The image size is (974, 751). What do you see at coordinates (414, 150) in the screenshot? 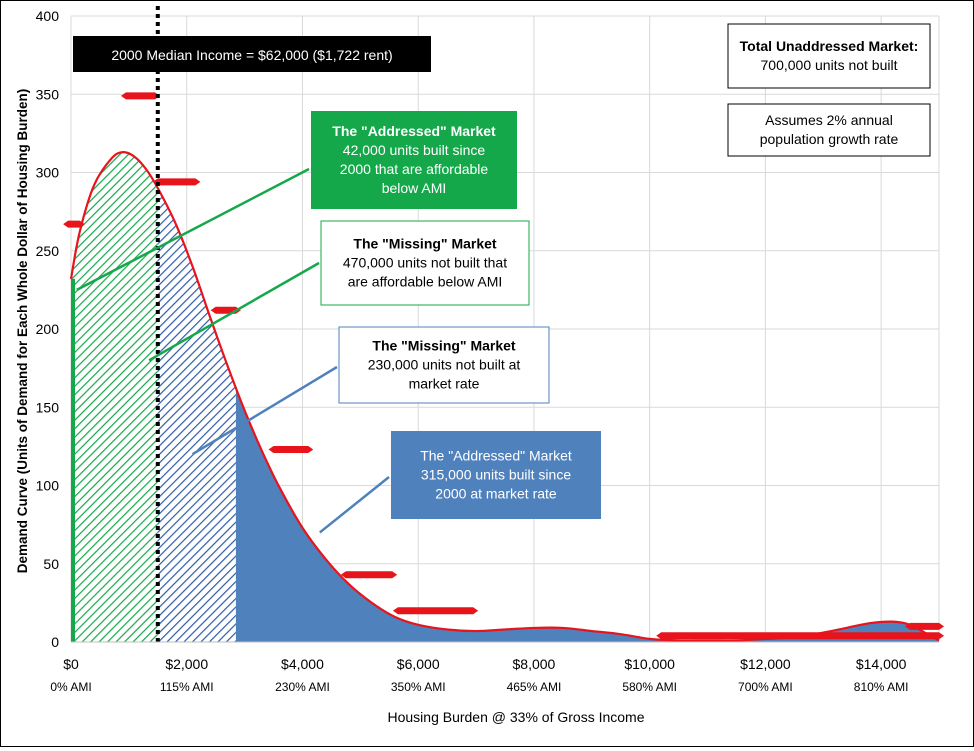
I see `annotation-line: 42,000 units built since` at bounding box center [414, 150].